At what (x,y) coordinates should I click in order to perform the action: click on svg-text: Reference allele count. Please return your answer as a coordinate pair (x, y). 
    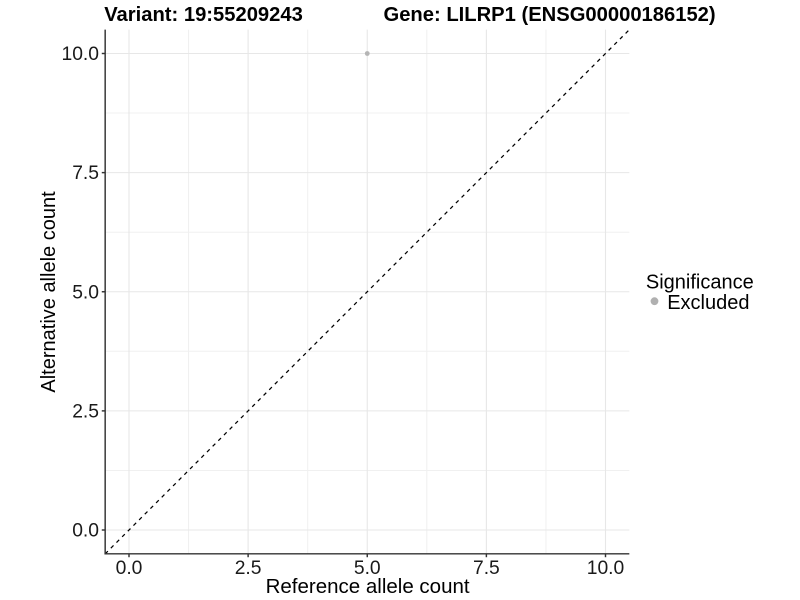
    Looking at the image, I should click on (368, 586).